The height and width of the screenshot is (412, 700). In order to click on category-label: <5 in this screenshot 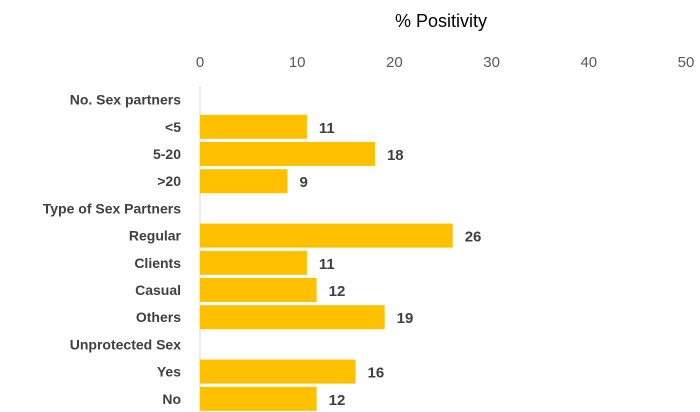, I will do `click(173, 127)`.